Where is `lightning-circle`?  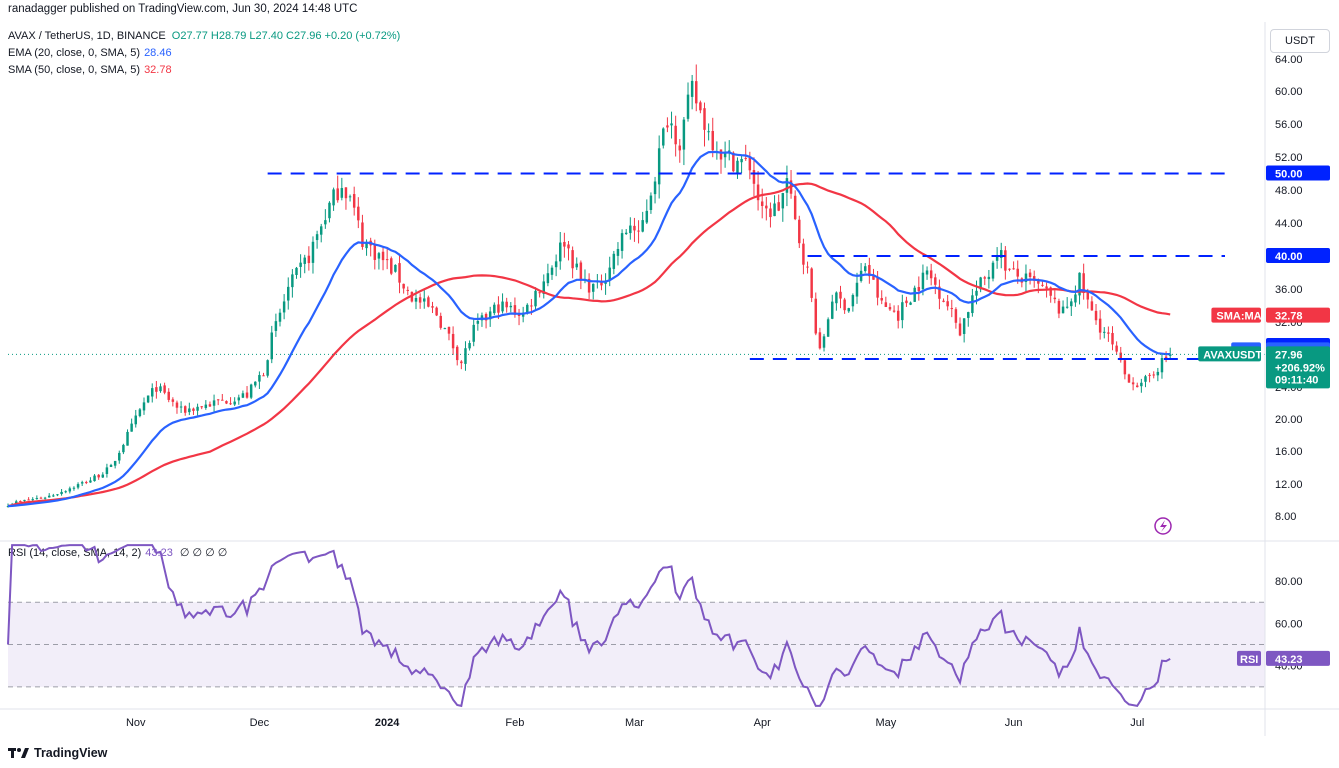 lightning-circle is located at coordinates (1163, 526).